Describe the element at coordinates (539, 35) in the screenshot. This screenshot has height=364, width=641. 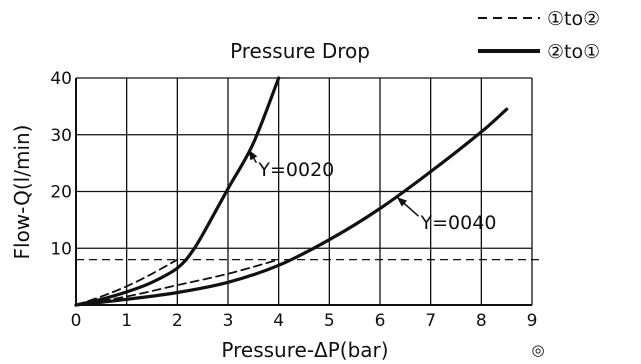
I see `legend: ①to② ②to①` at that location.